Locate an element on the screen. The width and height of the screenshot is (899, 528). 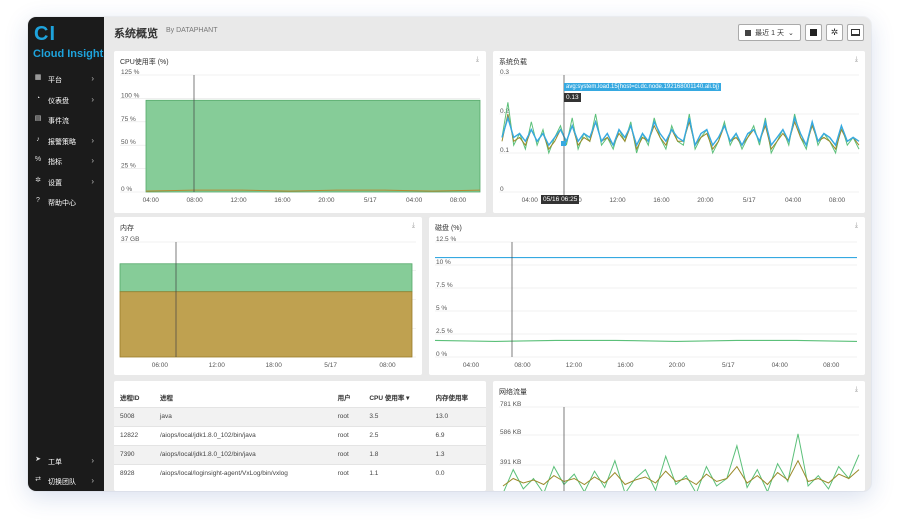
calendar-icon: ▤ is located at coordinates (38, 118).